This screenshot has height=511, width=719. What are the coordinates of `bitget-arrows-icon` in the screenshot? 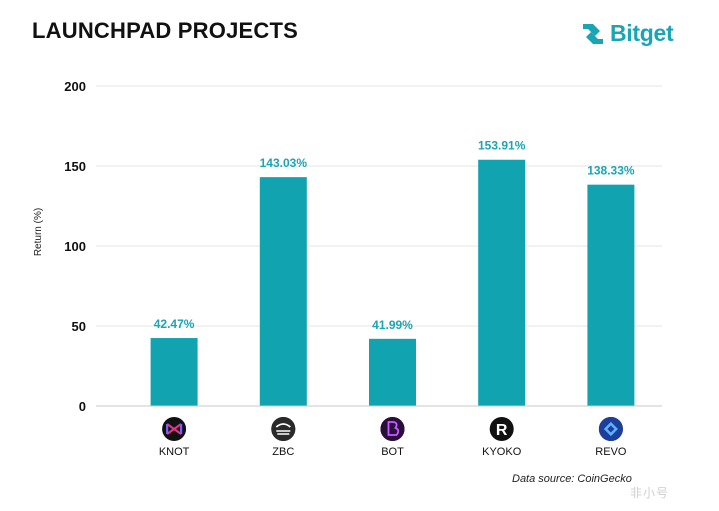 It's located at (593, 33).